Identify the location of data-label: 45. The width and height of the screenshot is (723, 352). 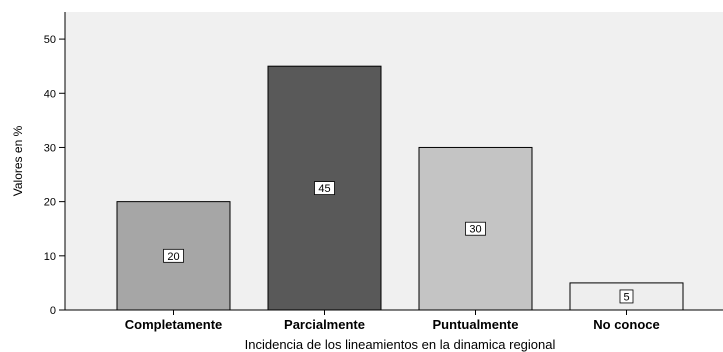
(324, 189).